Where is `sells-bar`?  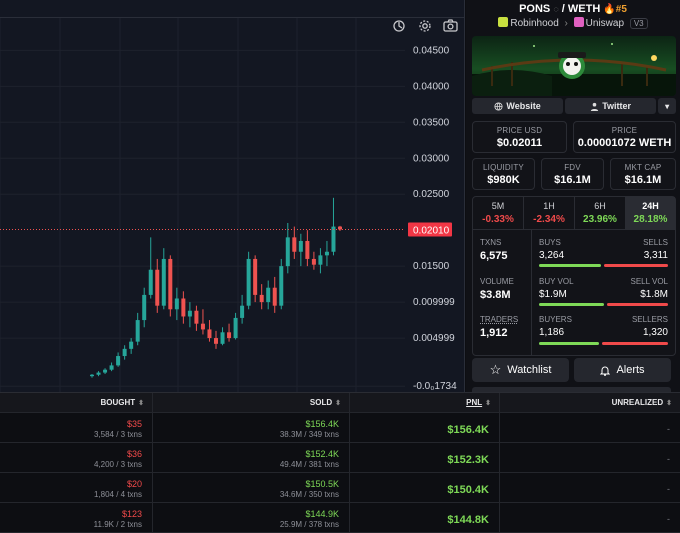 sells-bar is located at coordinates (636, 265).